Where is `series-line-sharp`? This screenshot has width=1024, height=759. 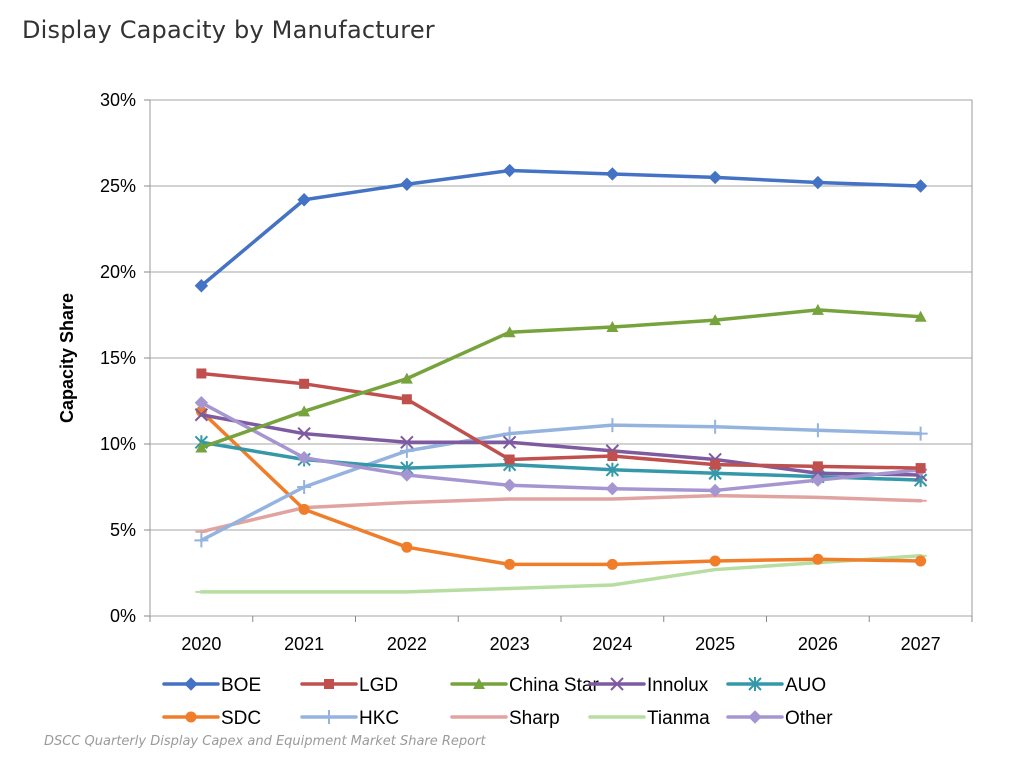 series-line-sharp is located at coordinates (561, 513).